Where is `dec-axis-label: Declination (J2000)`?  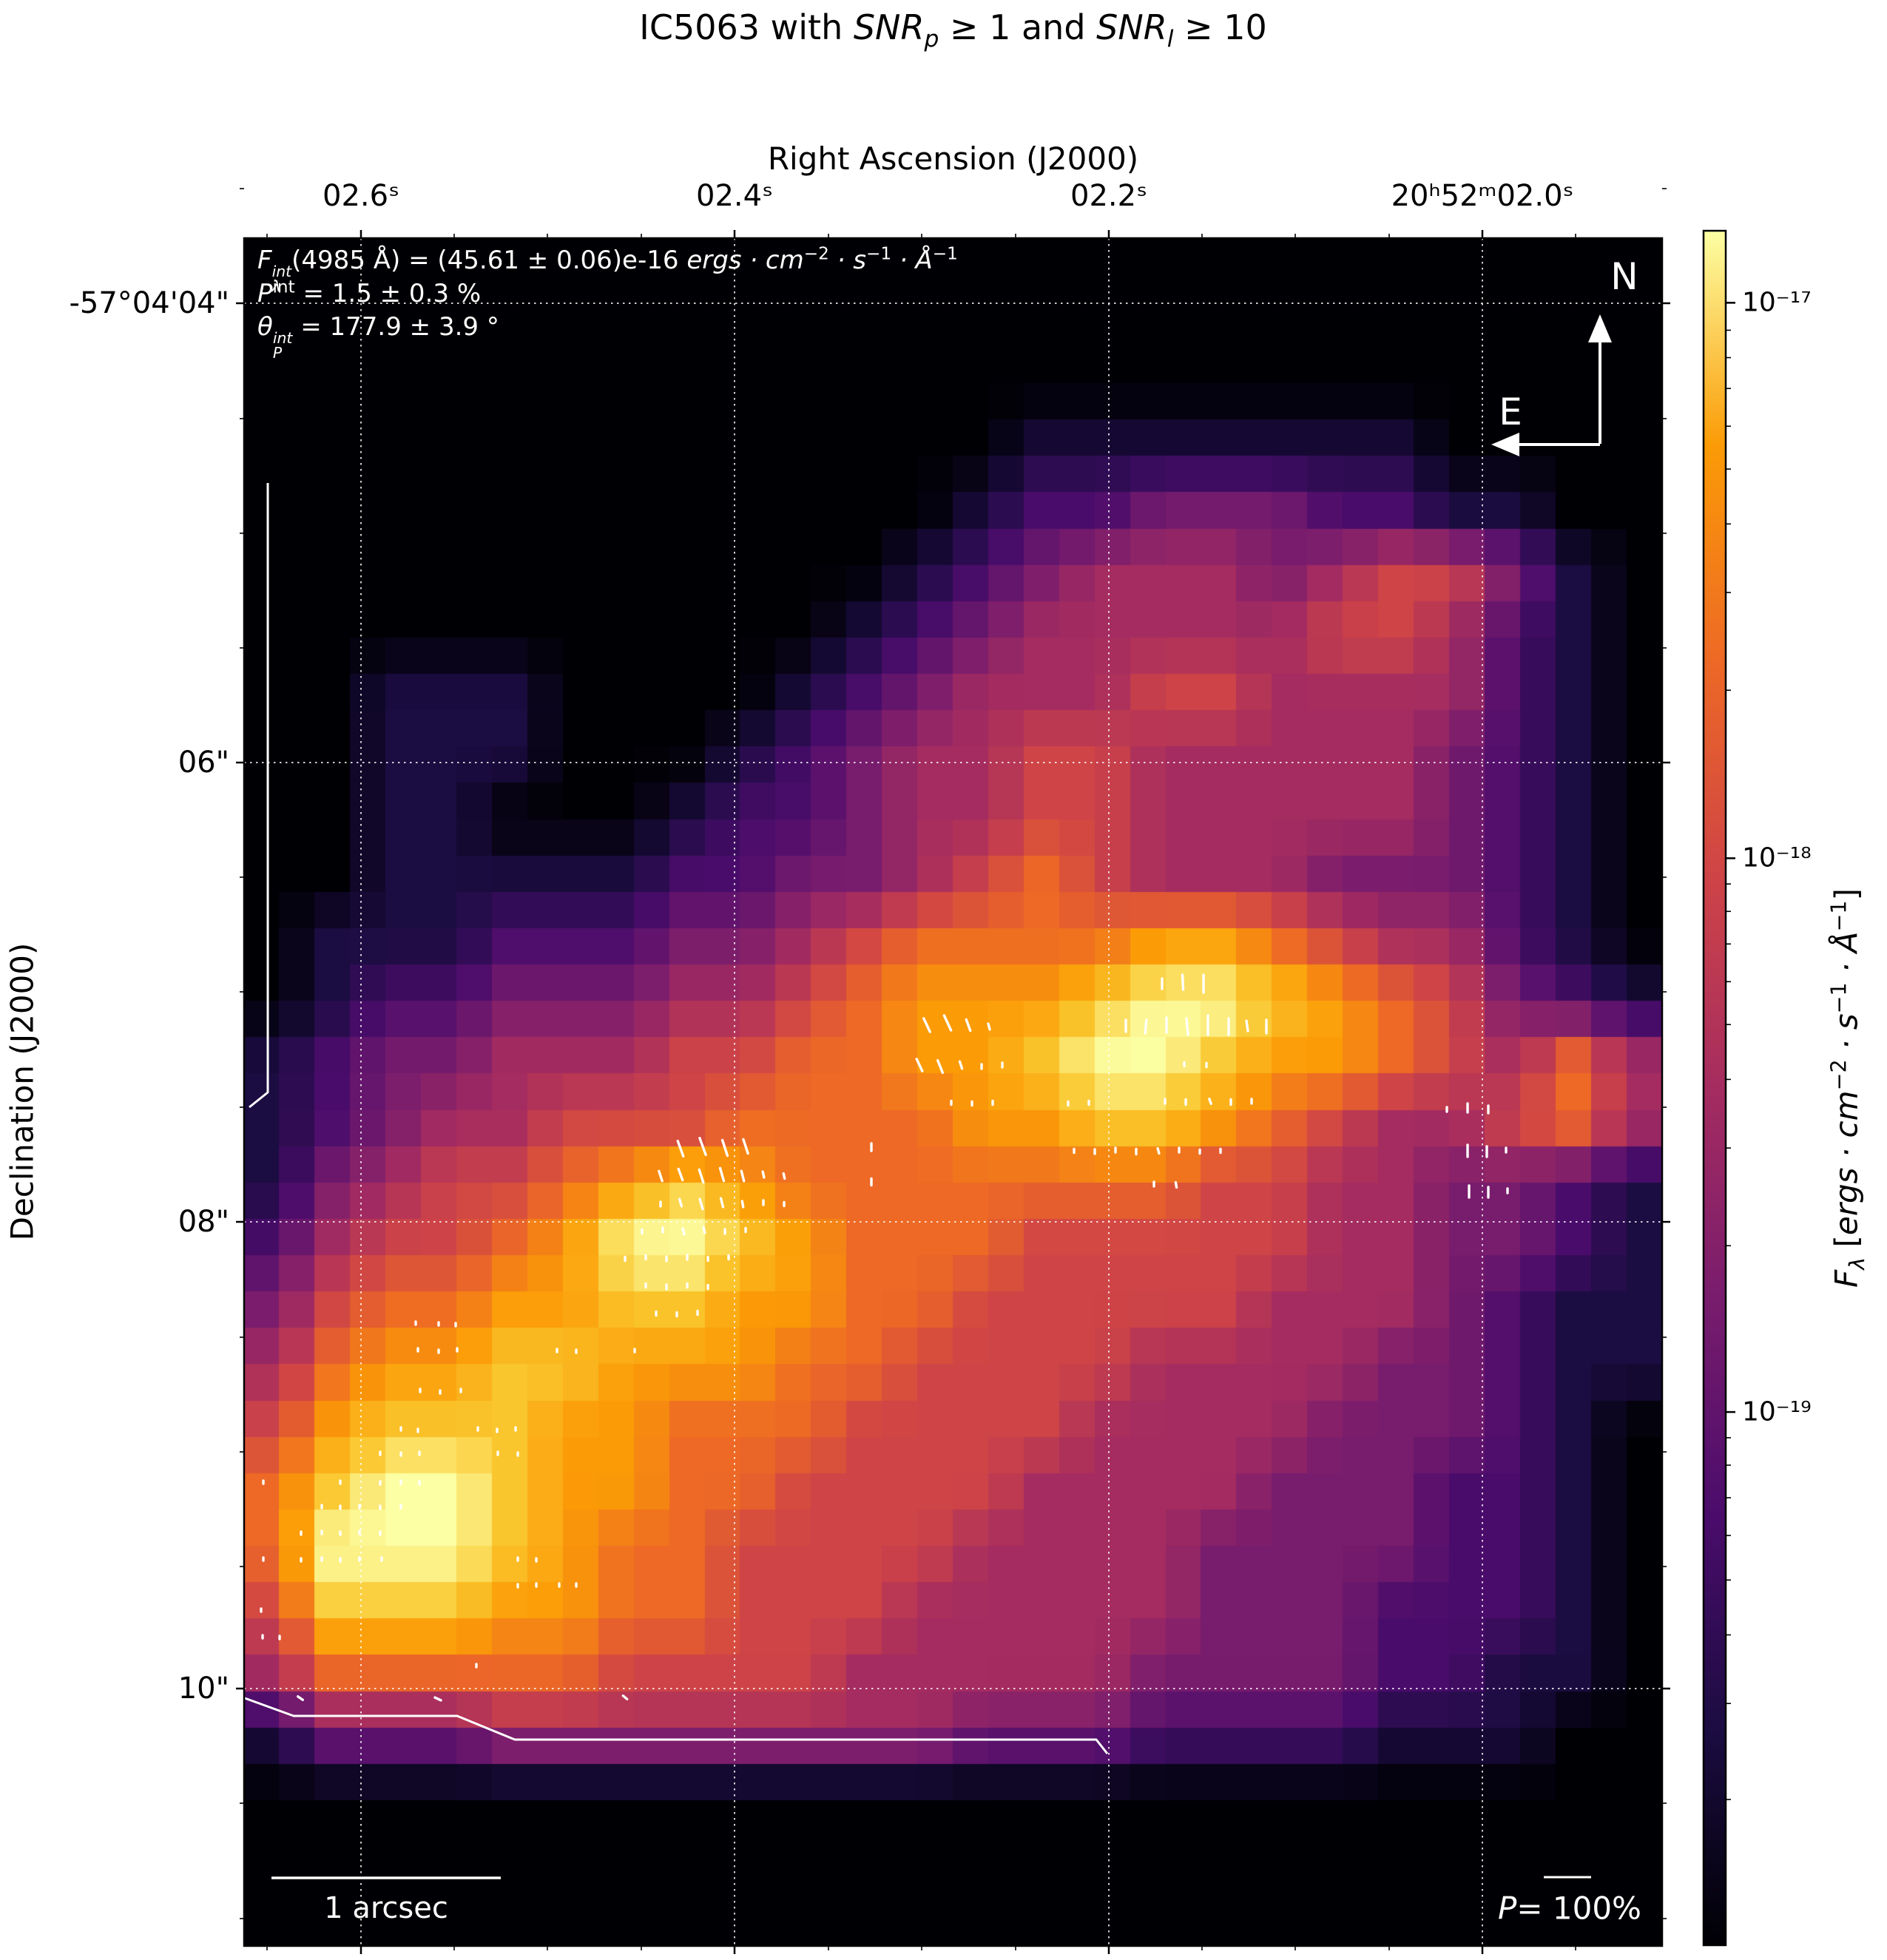 dec-axis-label: Declination (J2000) is located at coordinates (23, 1091).